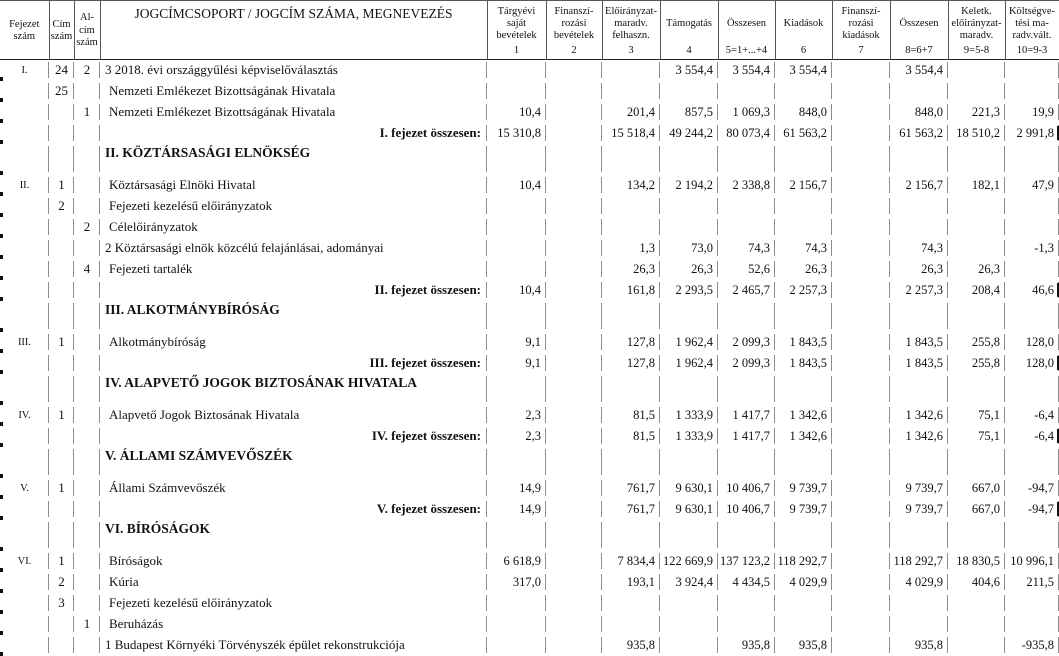 The width and height of the screenshot is (1059, 656). I want to click on cim-szam-cell: 24, so click(61, 70).